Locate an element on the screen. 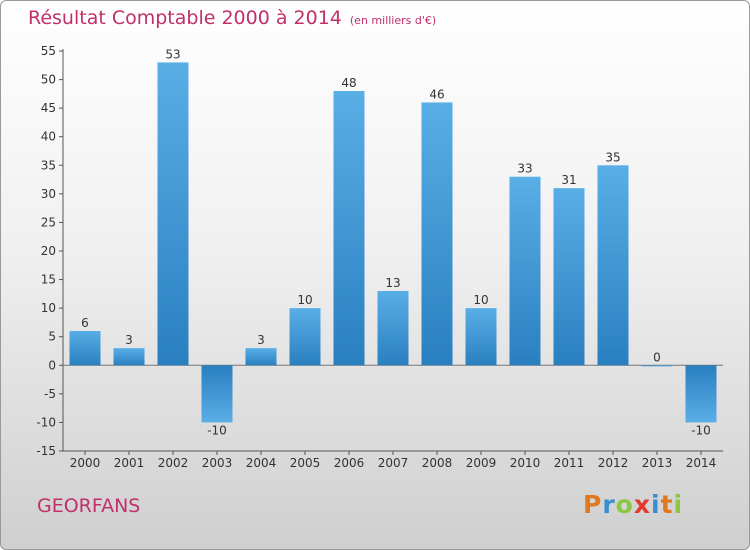 This screenshot has height=550, width=750. value-label: 35 is located at coordinates (612, 157).